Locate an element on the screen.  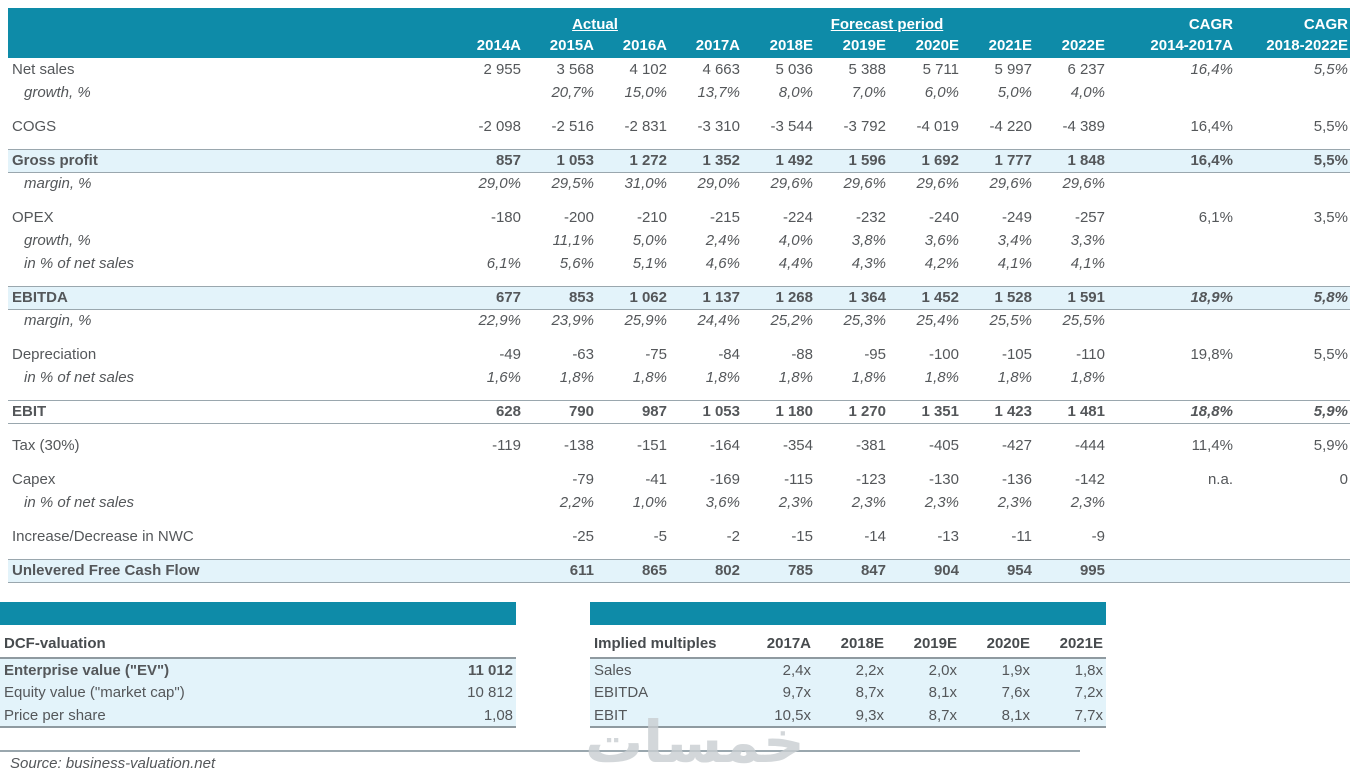
value-cell: 1 062 is located at coordinates (648, 297).